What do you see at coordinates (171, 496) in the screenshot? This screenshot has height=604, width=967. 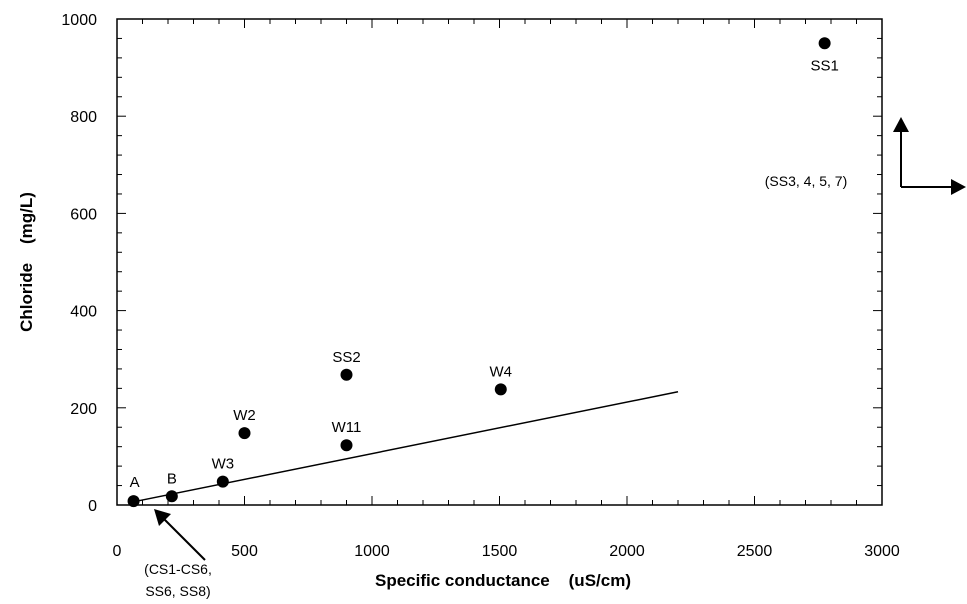 I see `data-point-b` at bounding box center [171, 496].